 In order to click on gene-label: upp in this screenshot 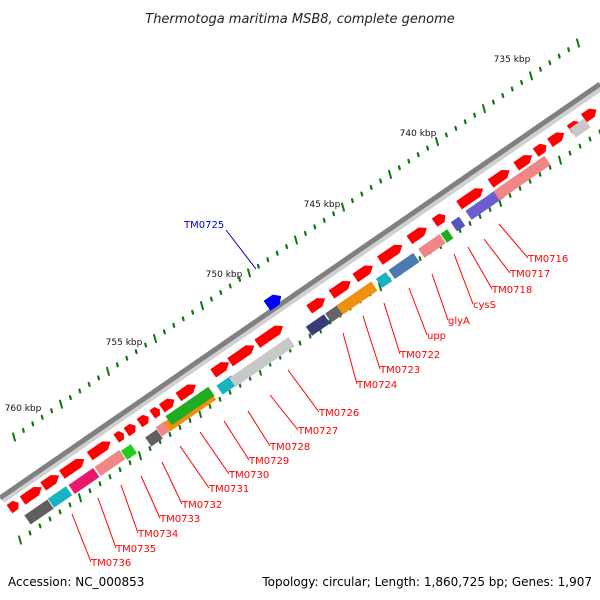, I will do `click(436, 336)`.